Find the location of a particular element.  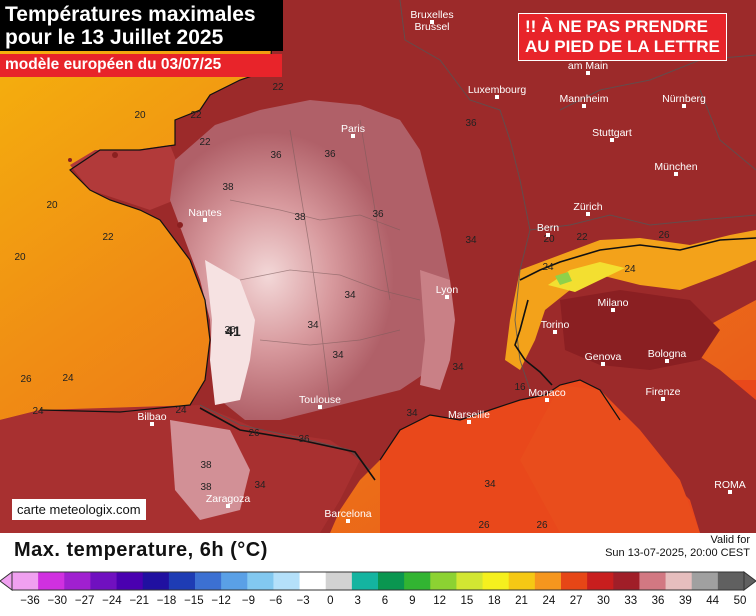

city-stuttgart: Stuttgart is located at coordinates (612, 134).